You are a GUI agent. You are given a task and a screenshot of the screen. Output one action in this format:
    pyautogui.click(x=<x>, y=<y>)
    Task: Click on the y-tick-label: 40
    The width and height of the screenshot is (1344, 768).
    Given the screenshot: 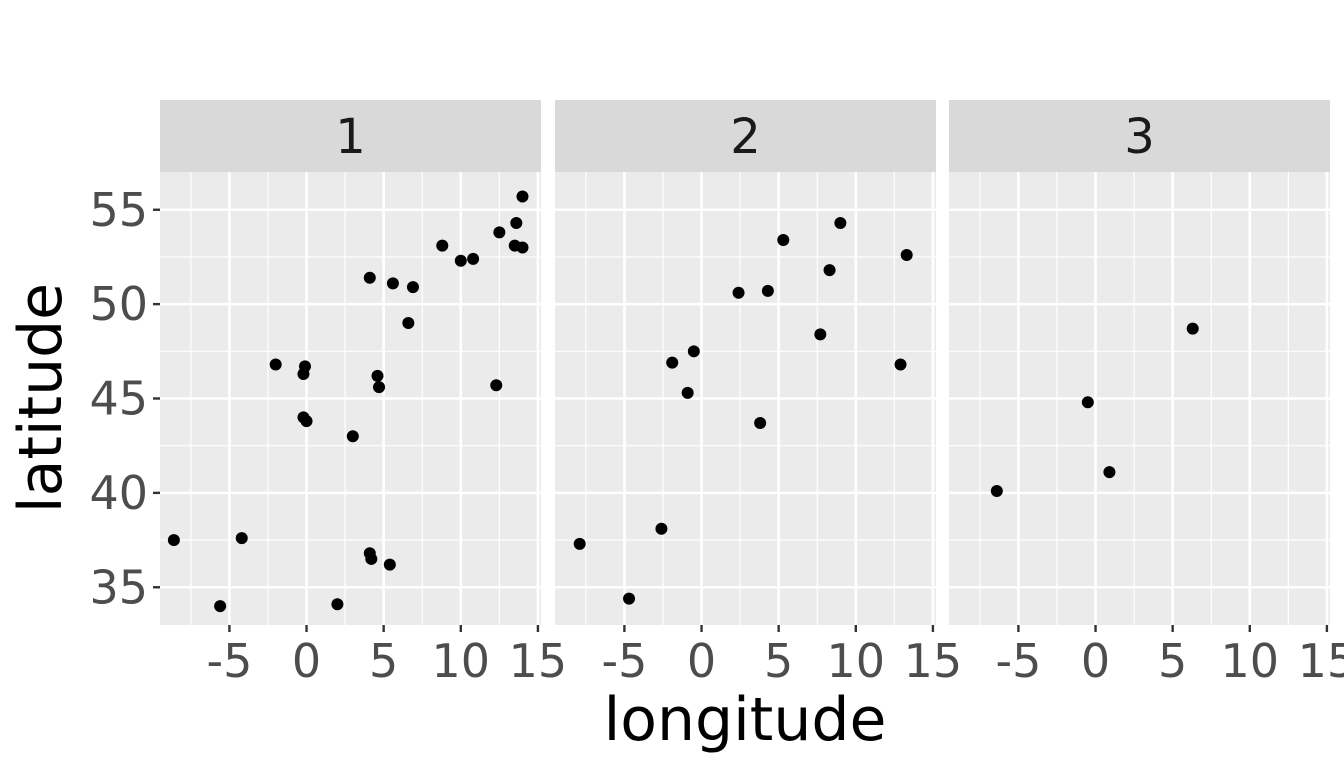 What is the action you would take?
    pyautogui.click(x=118, y=493)
    